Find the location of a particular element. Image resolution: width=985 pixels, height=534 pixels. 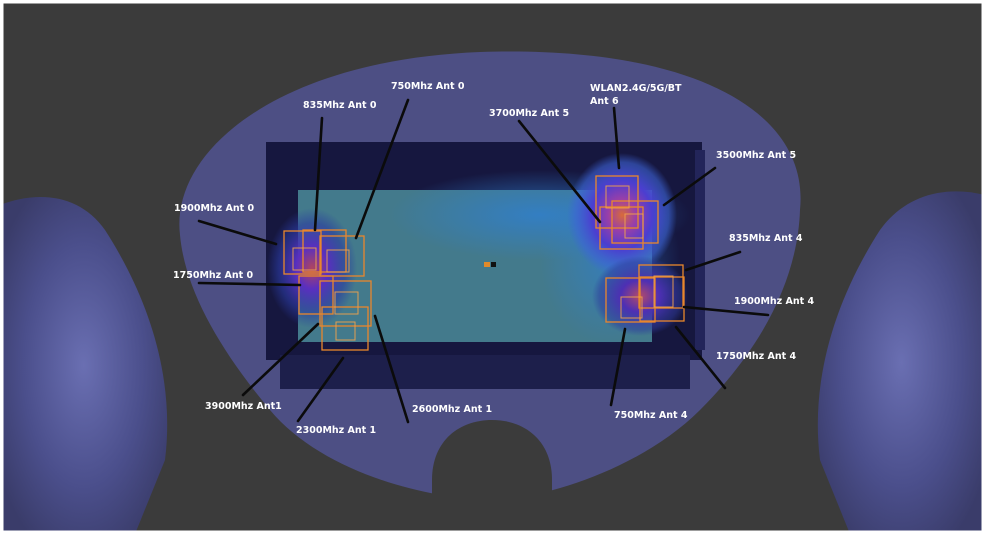

label-wlan-line1: WLAN2.4G/5G/BT is located at coordinates (636, 88).